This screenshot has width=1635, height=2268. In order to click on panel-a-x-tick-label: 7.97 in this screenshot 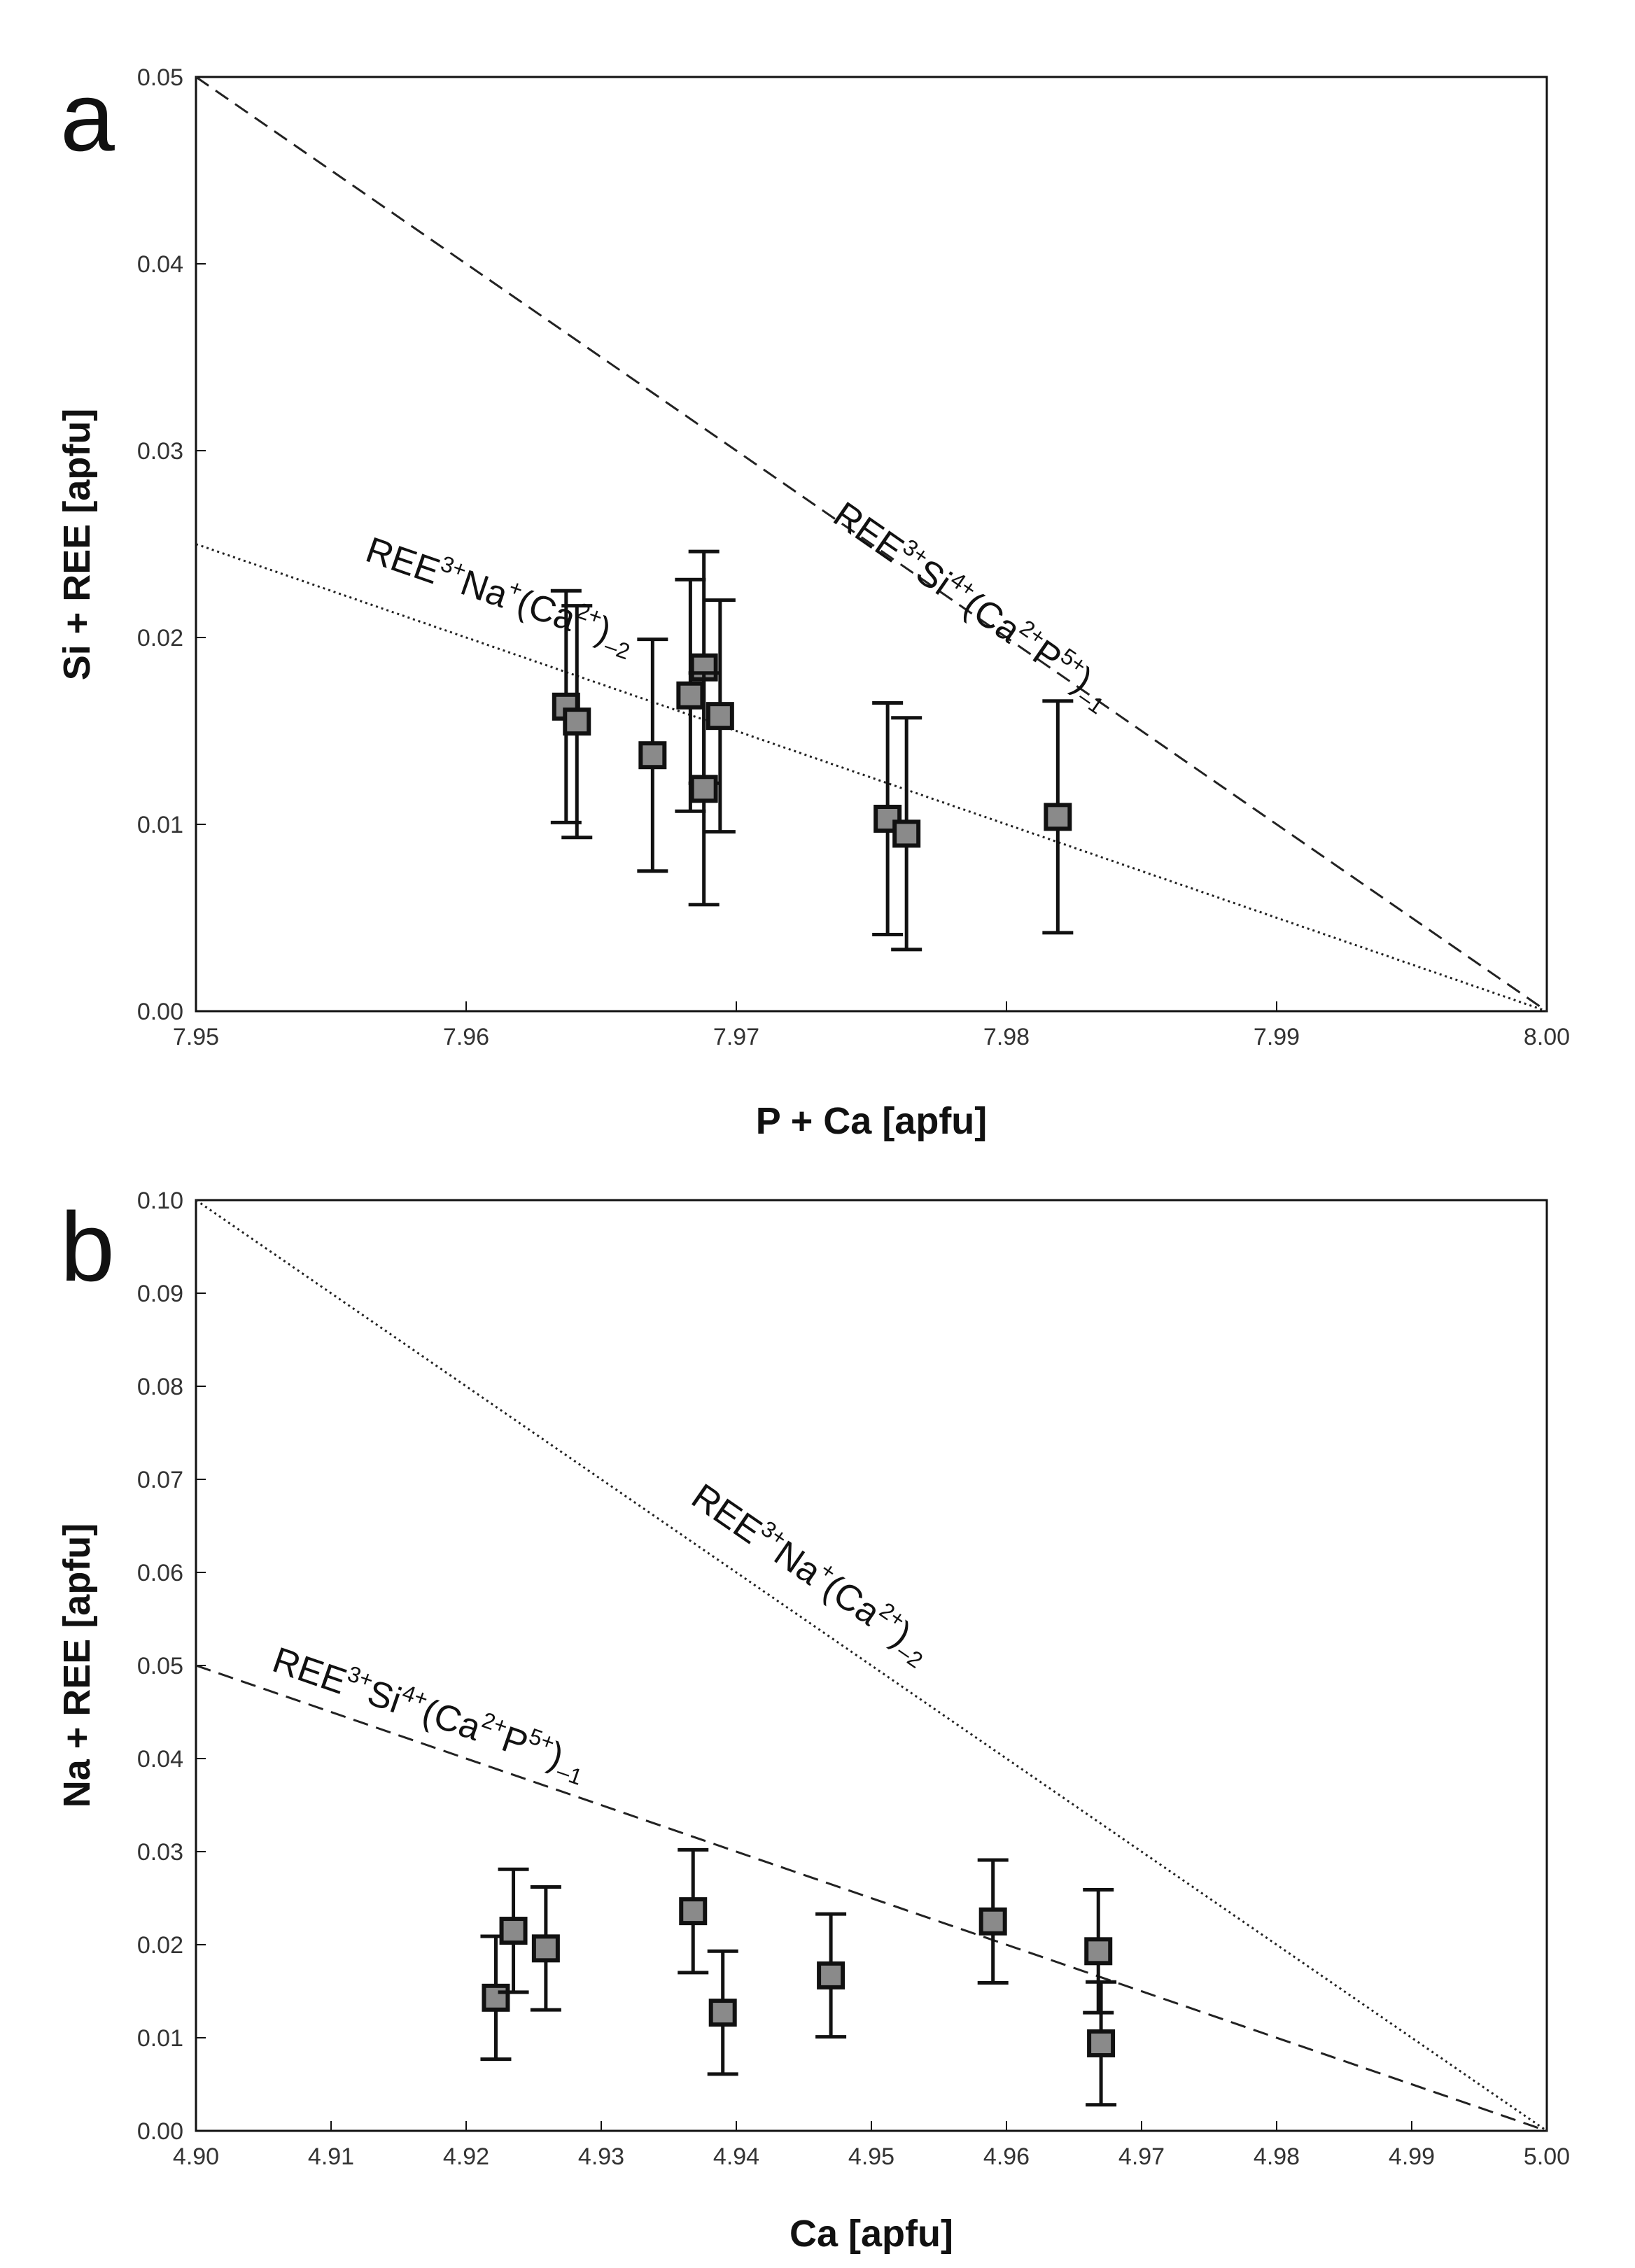, I will do `click(736, 1037)`.